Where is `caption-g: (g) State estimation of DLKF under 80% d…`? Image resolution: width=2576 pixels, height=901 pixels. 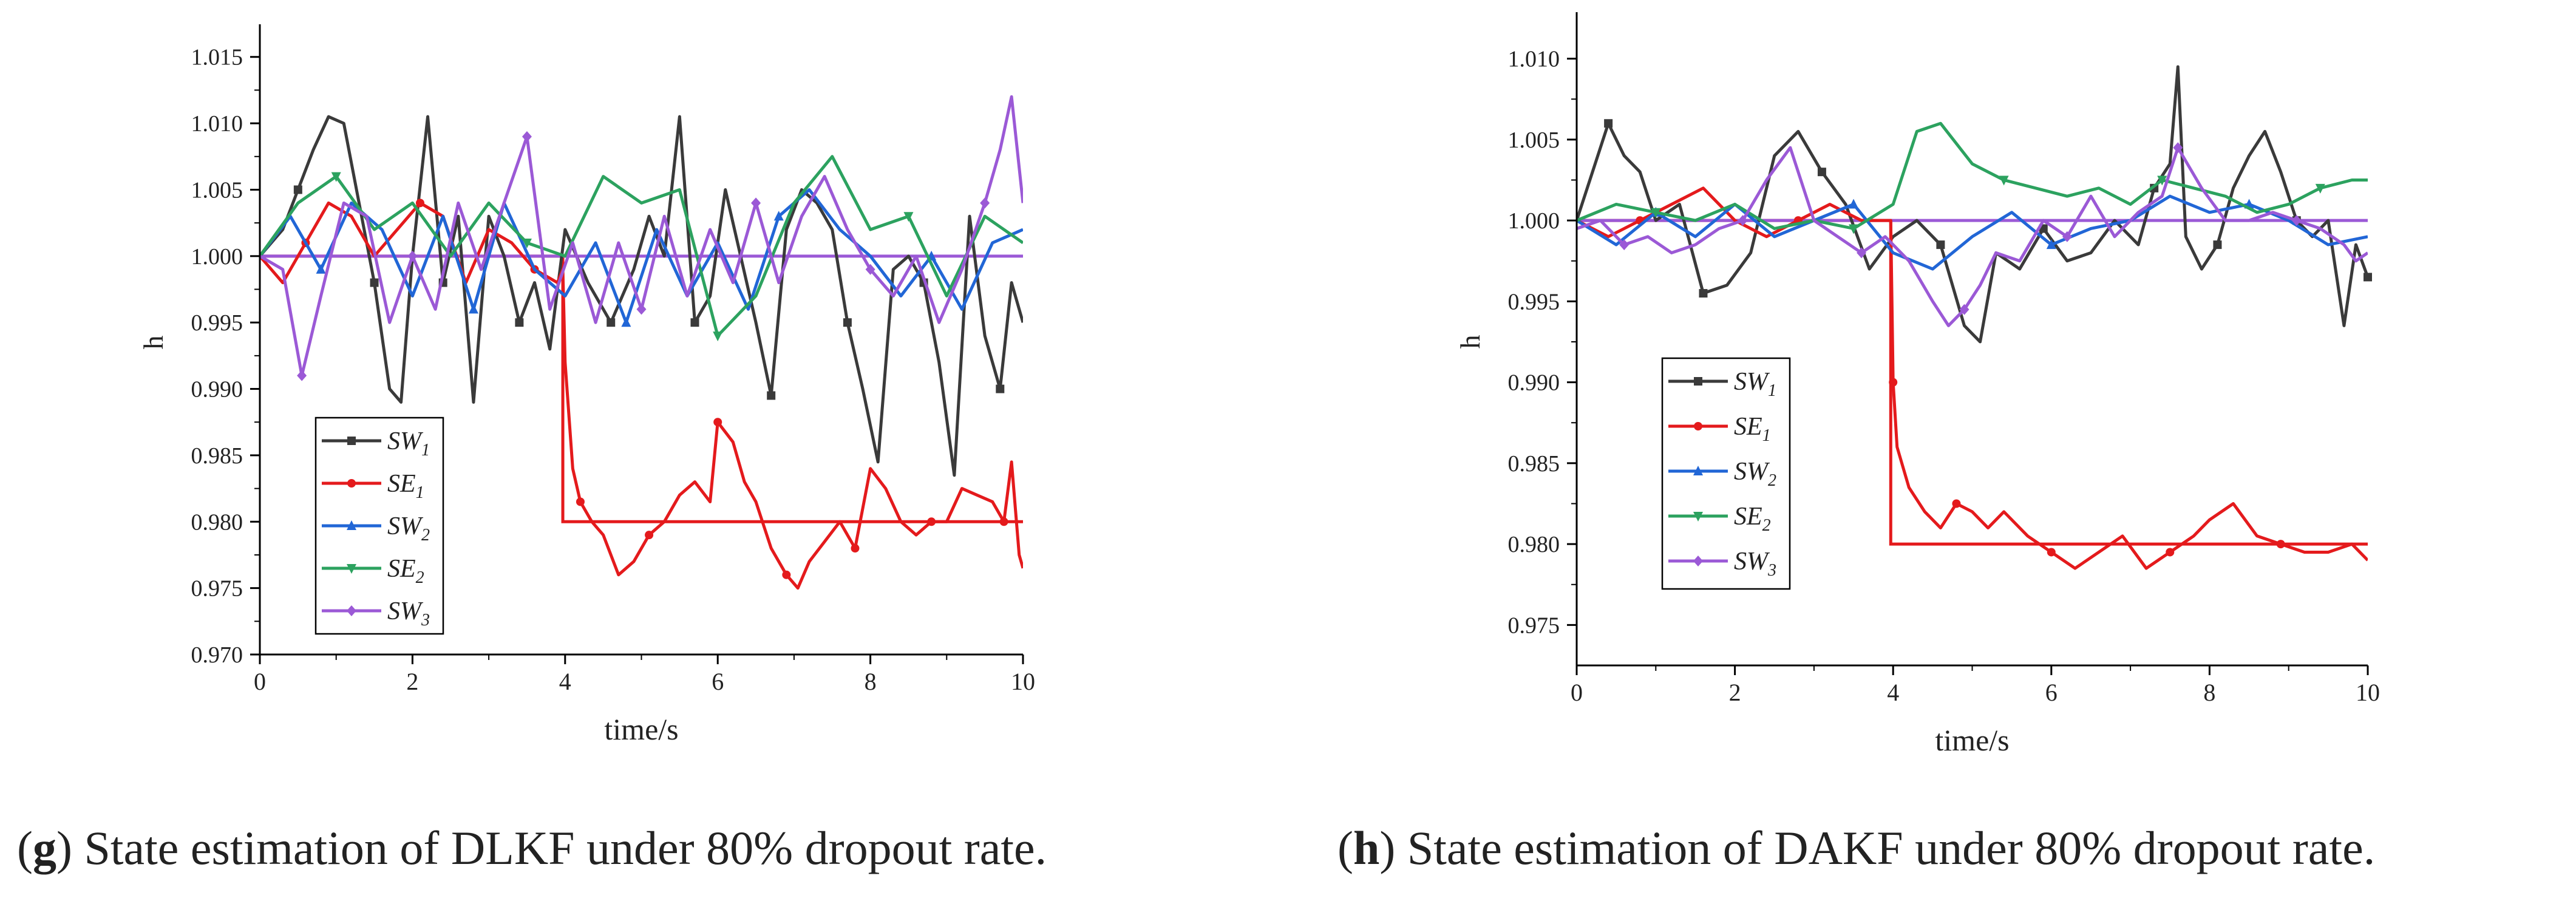 caption-g: (g) State estimation of DLKF under 80% d… is located at coordinates (532, 847).